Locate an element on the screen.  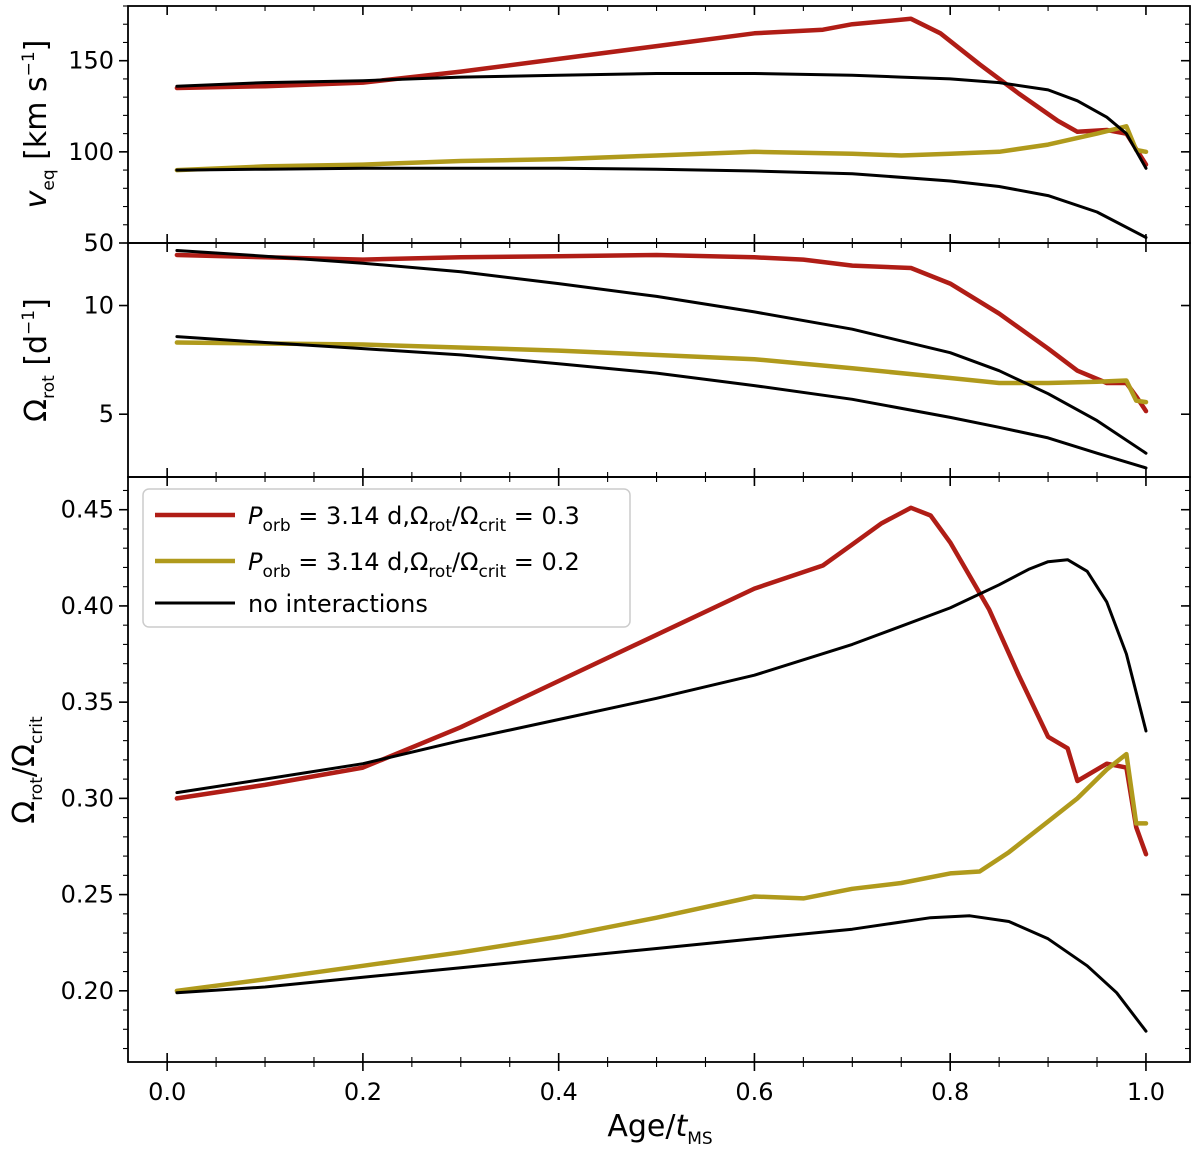
legend-label-black: no interactions is located at coordinates (338, 604).